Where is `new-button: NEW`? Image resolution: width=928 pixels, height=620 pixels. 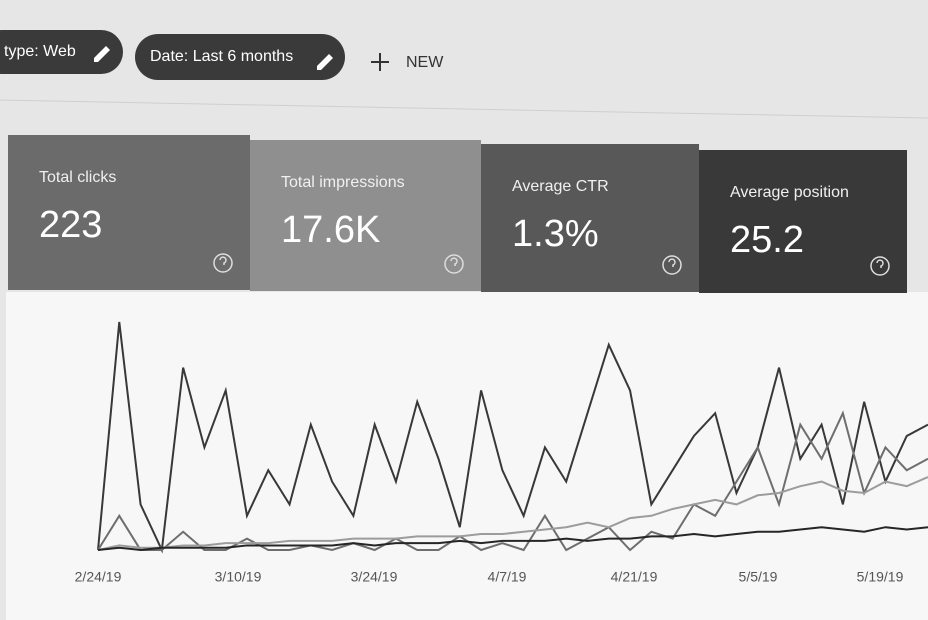 new-button: NEW is located at coordinates (425, 62).